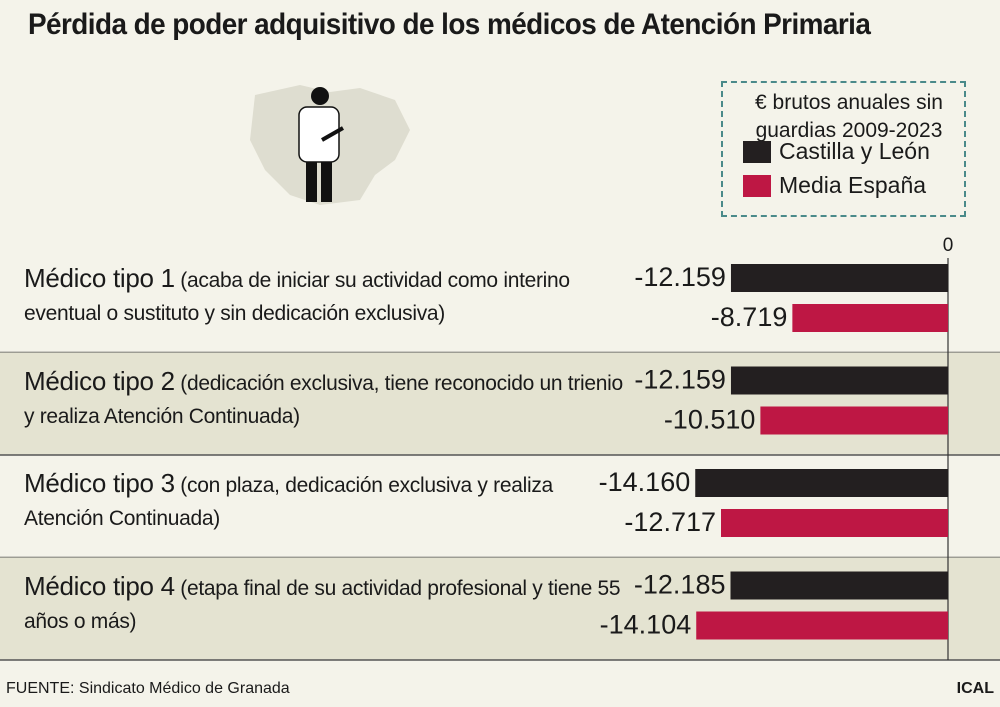 The height and width of the screenshot is (707, 1000). What do you see at coordinates (645, 482) in the screenshot?
I see `value-label: -14.160` at bounding box center [645, 482].